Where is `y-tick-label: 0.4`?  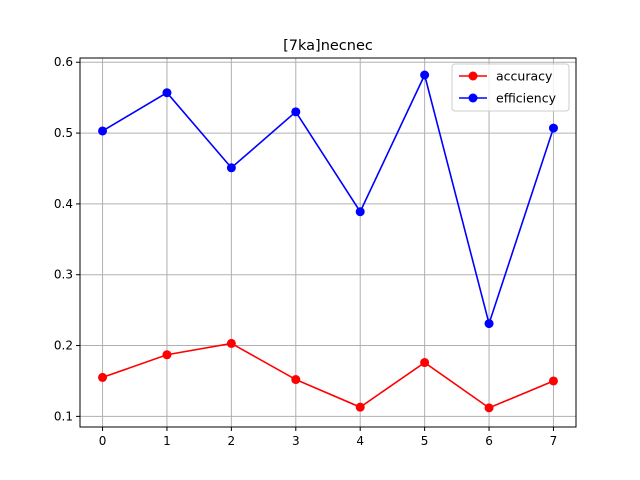
y-tick-label: 0.4 is located at coordinates (63, 204).